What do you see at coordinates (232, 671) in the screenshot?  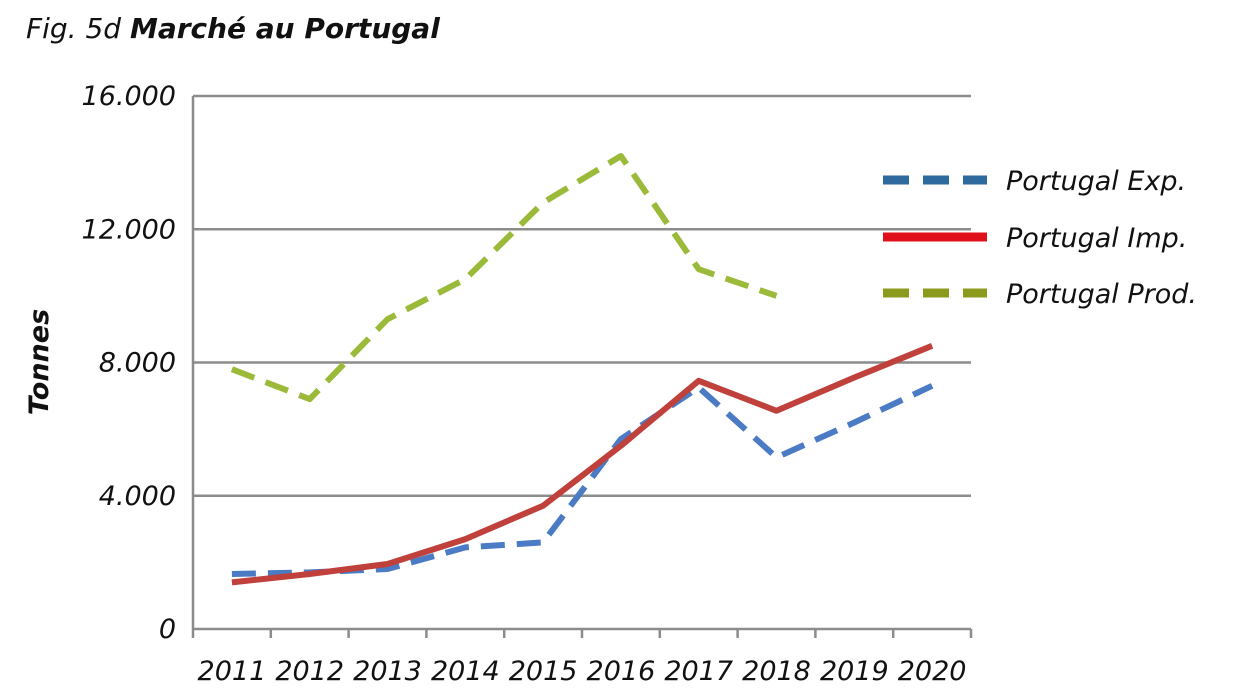 I see `x-tick-label-2011: 2011` at bounding box center [232, 671].